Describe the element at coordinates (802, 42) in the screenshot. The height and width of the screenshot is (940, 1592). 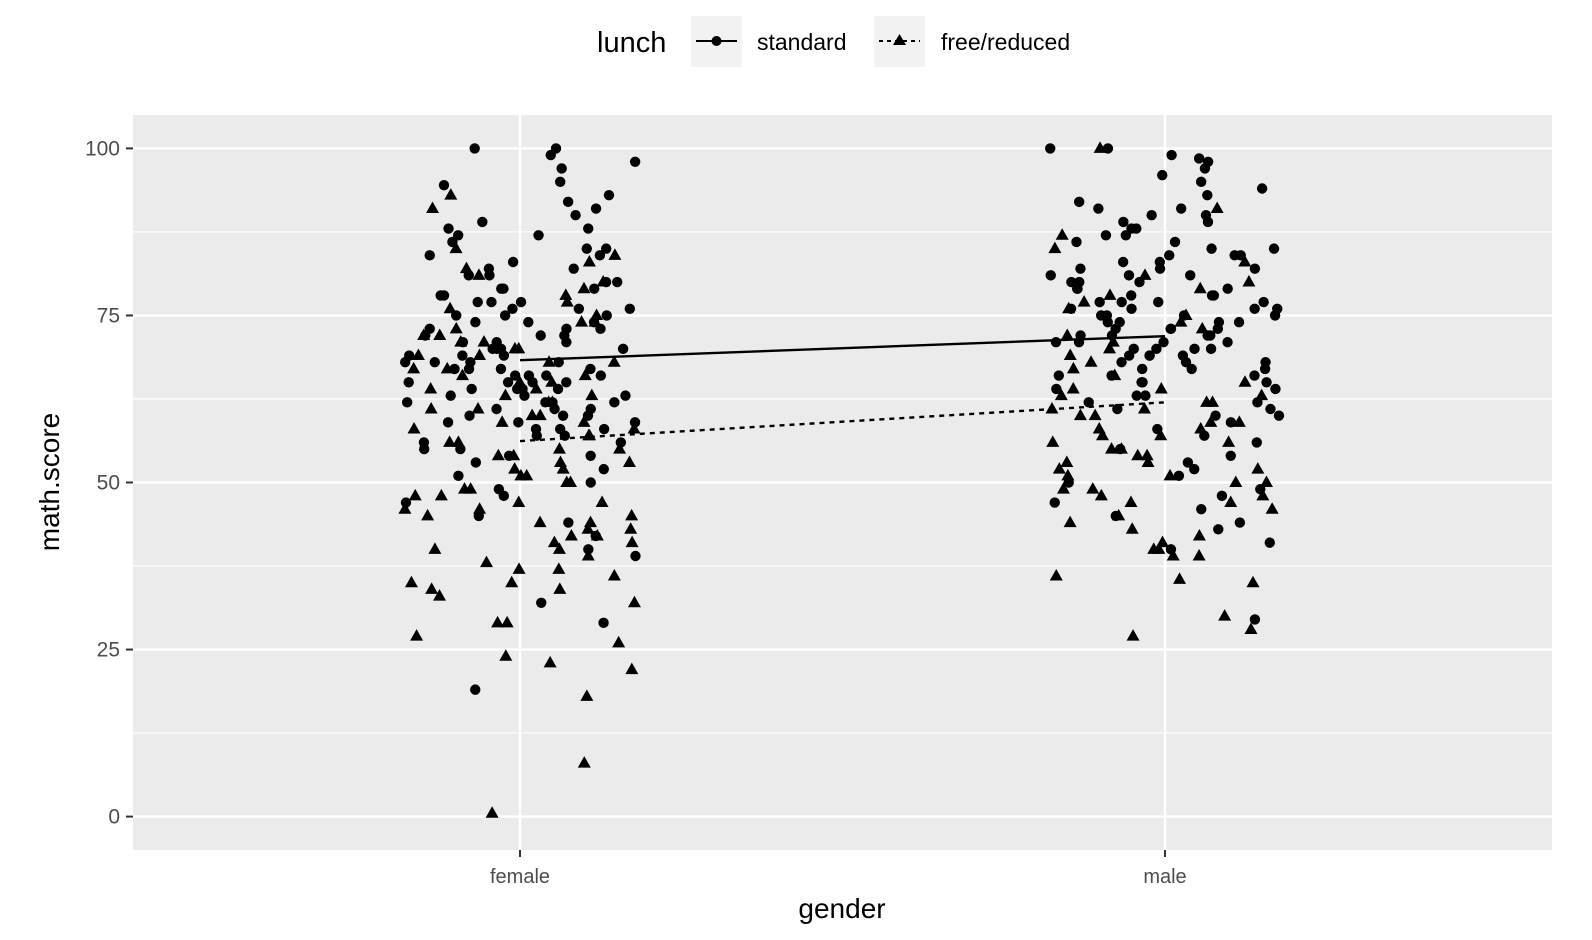
I see `legend-label-standard: standard` at that location.